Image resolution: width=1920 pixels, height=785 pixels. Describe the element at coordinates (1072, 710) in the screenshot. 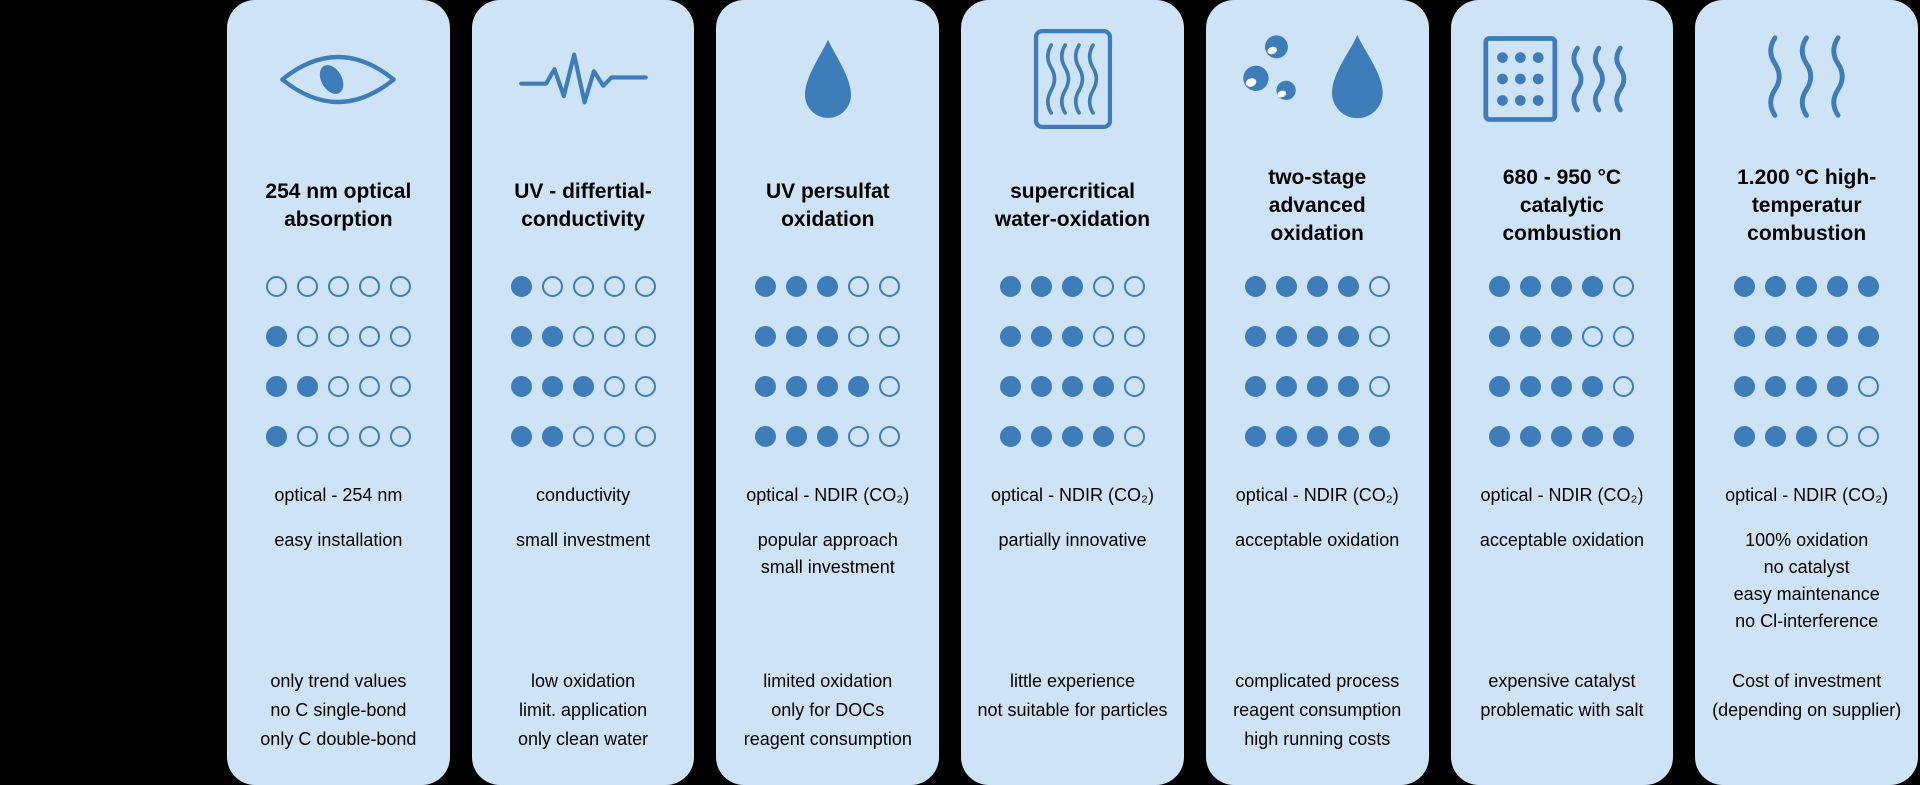

I see `cons-line: not suitable for particles` at that location.